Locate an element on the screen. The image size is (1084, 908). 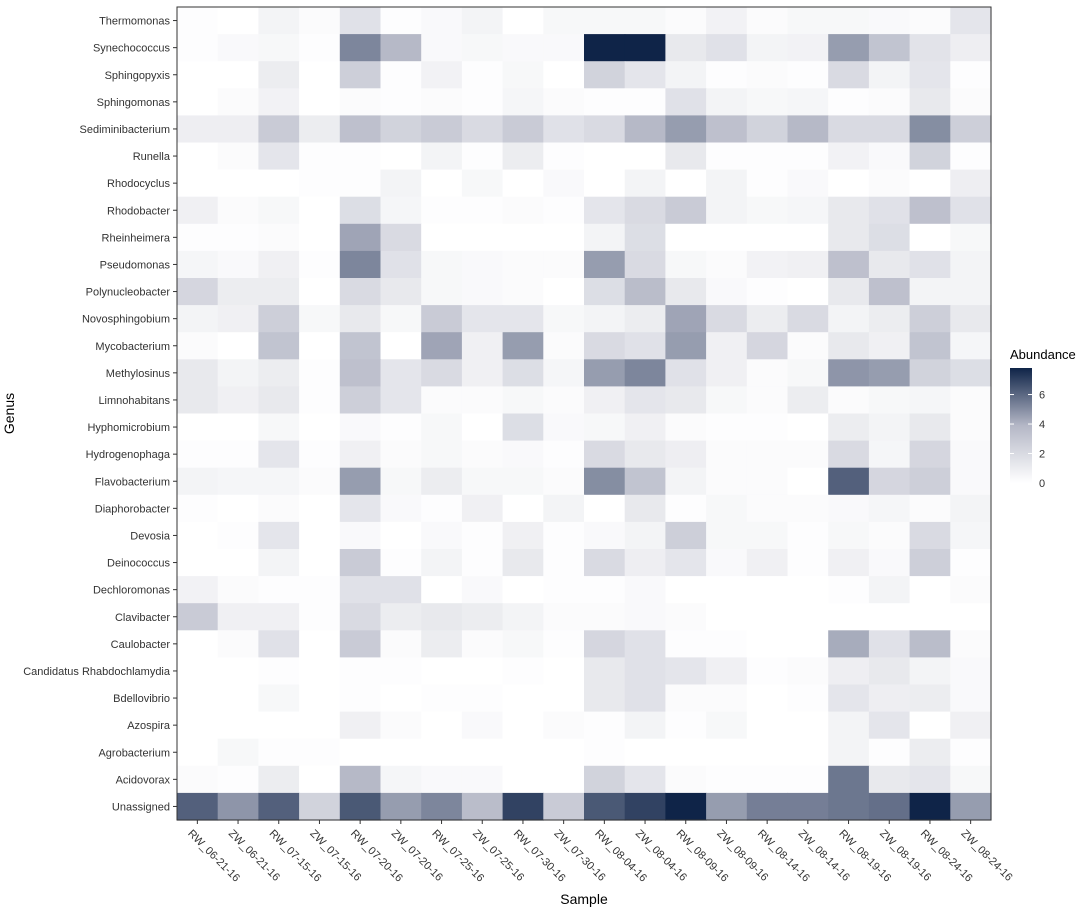
y-tick-label: Runella is located at coordinates (152, 157).